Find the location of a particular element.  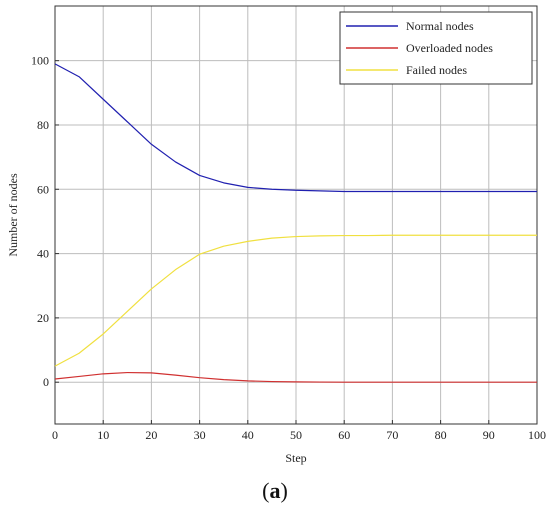

legend: Normal nodes Overloaded nodes Failed nodes is located at coordinates (436, 48).